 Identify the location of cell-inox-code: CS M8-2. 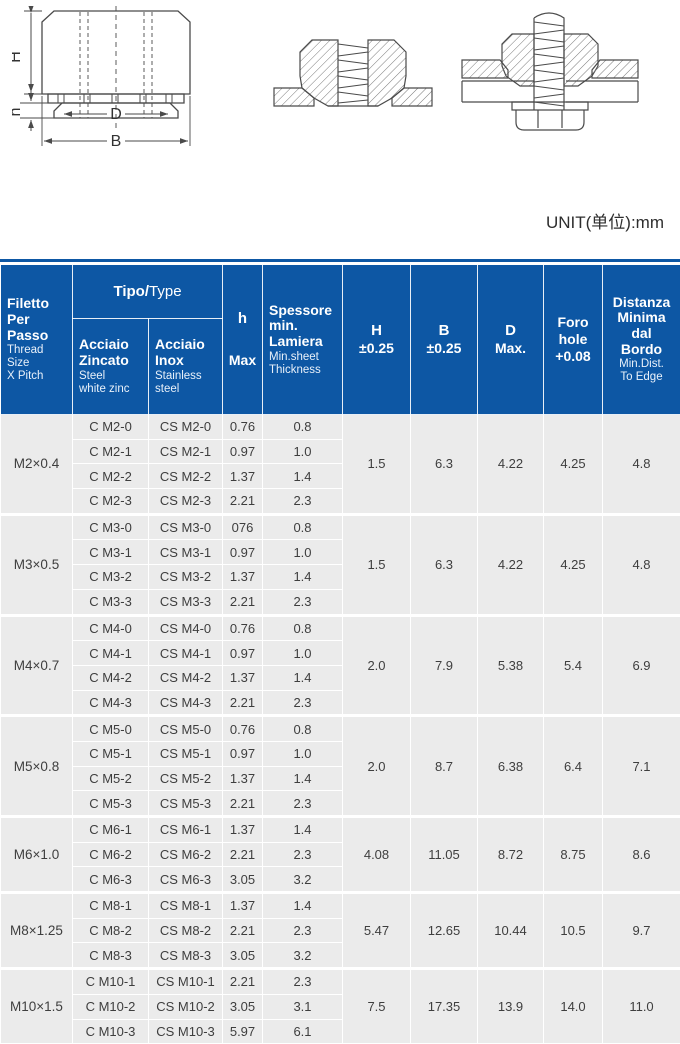
(186, 930).